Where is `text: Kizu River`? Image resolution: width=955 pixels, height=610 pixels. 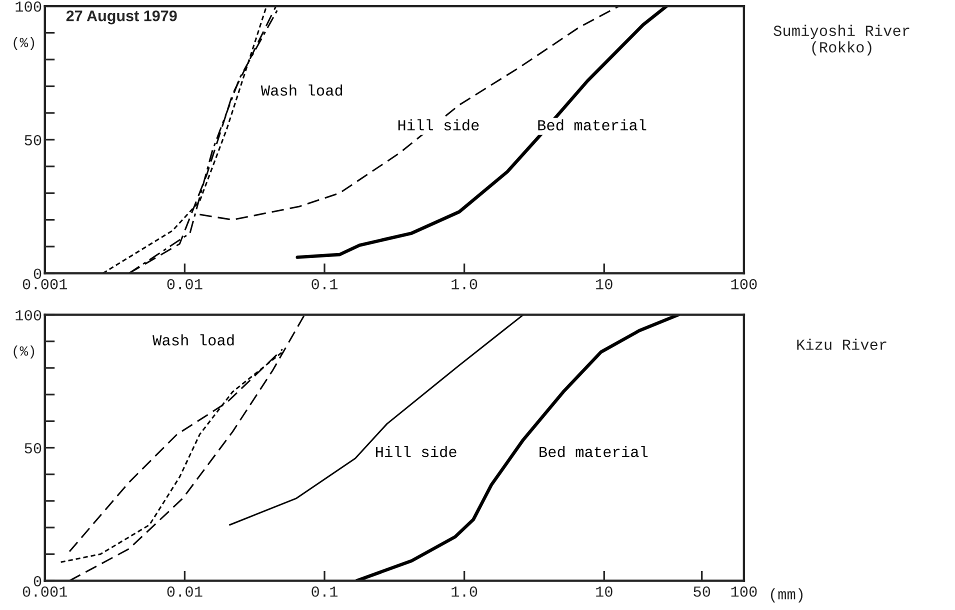 text: Kizu River is located at coordinates (841, 344).